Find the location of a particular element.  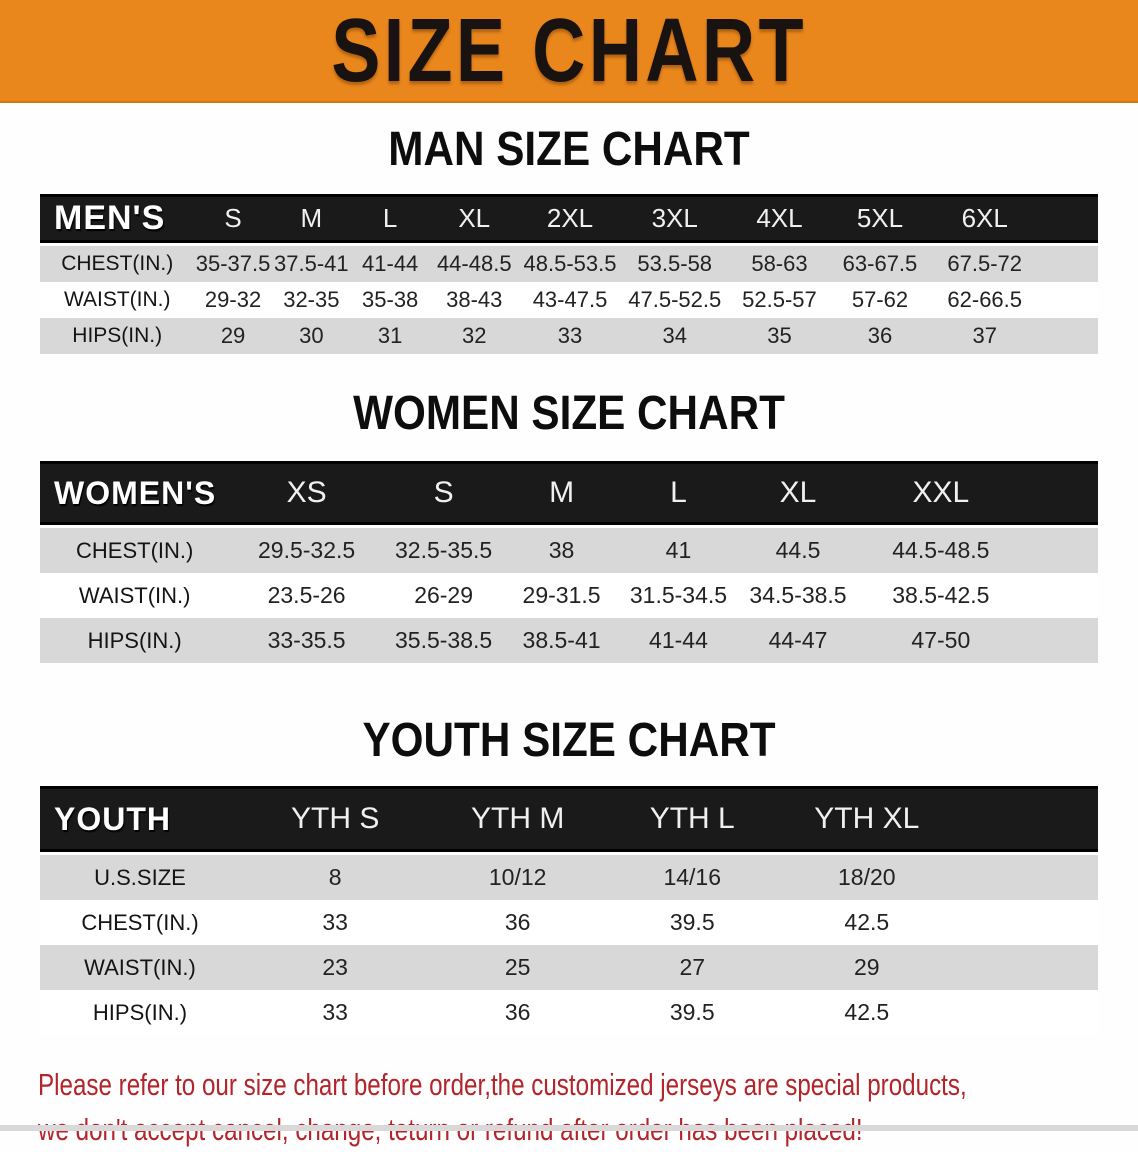

size-value-cell: 35-38 is located at coordinates (390, 300).